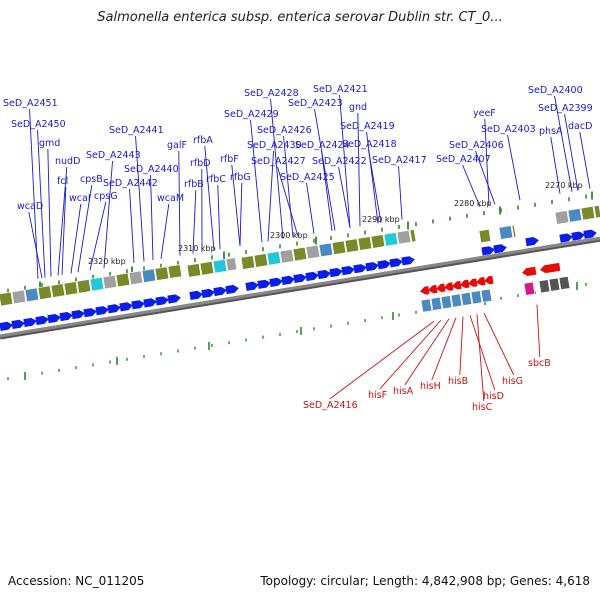 The width and height of the screenshot is (600, 600). I want to click on forward-gene-label: dacD, so click(580, 126).